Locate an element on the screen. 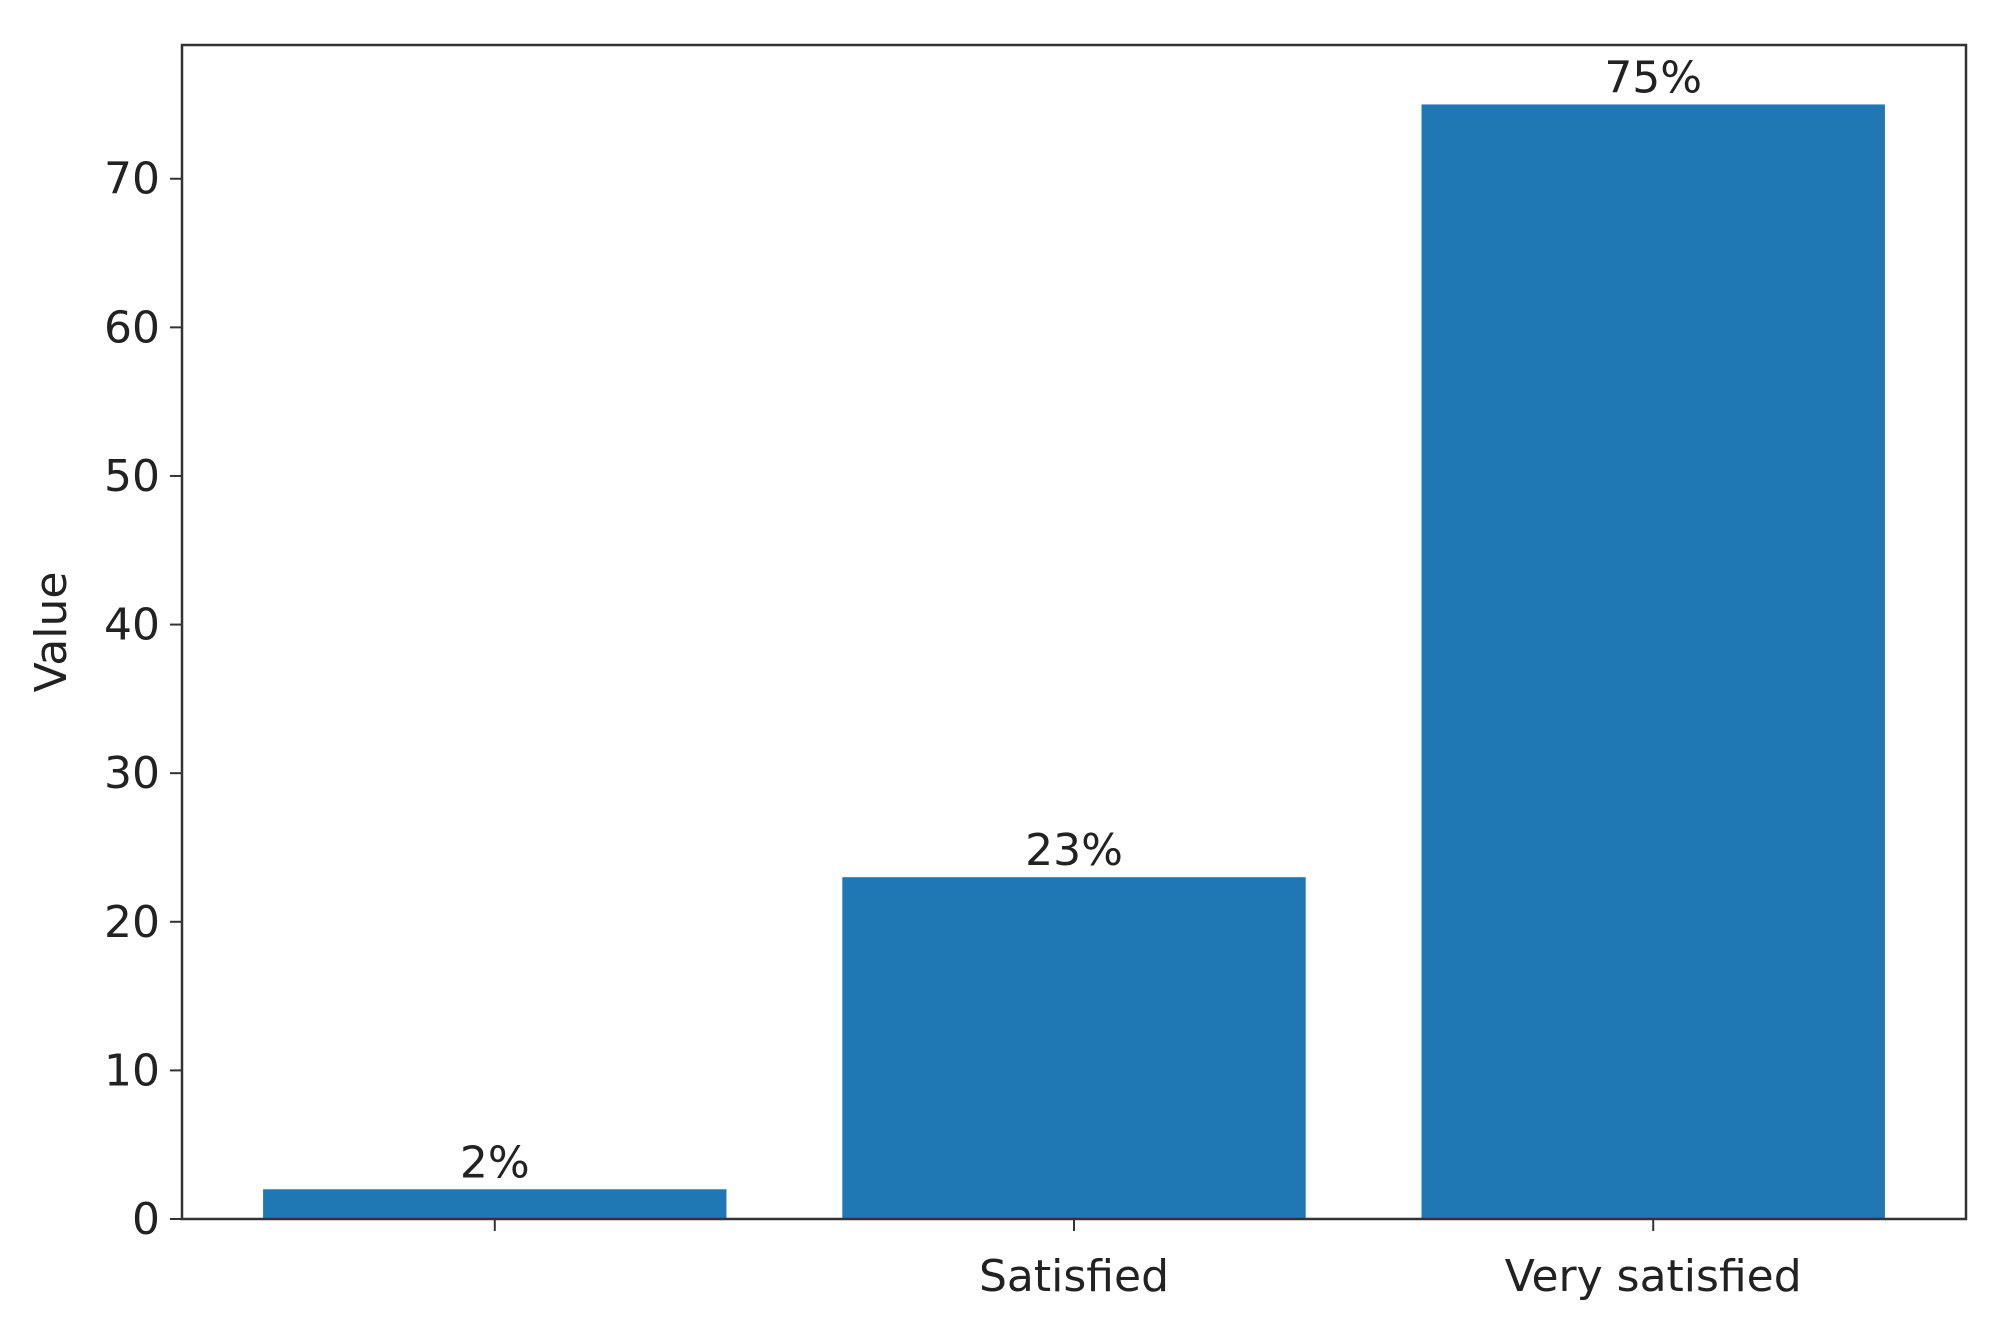 The image size is (1990, 1324). value-label: 2% is located at coordinates (495, 1162).